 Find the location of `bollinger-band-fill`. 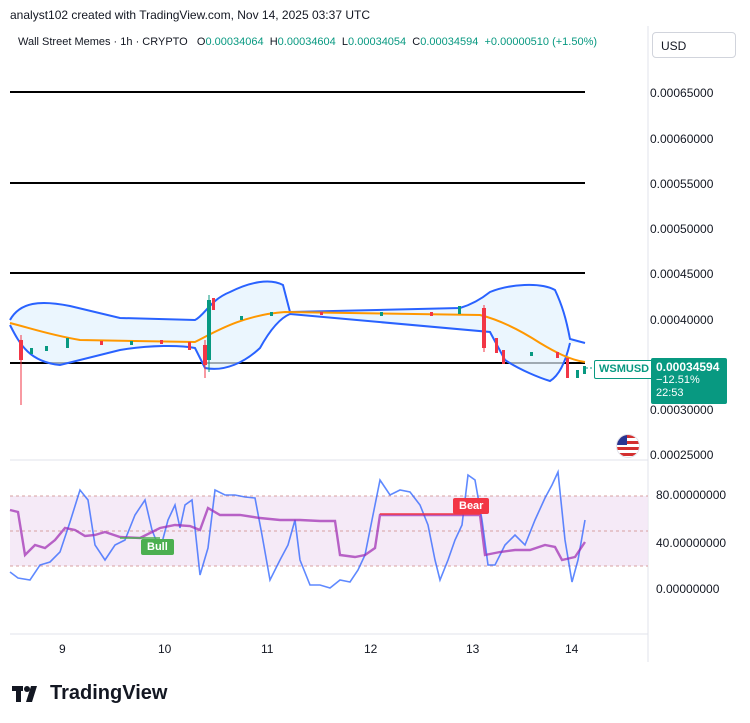

bollinger-band-fill is located at coordinates (297, 331).